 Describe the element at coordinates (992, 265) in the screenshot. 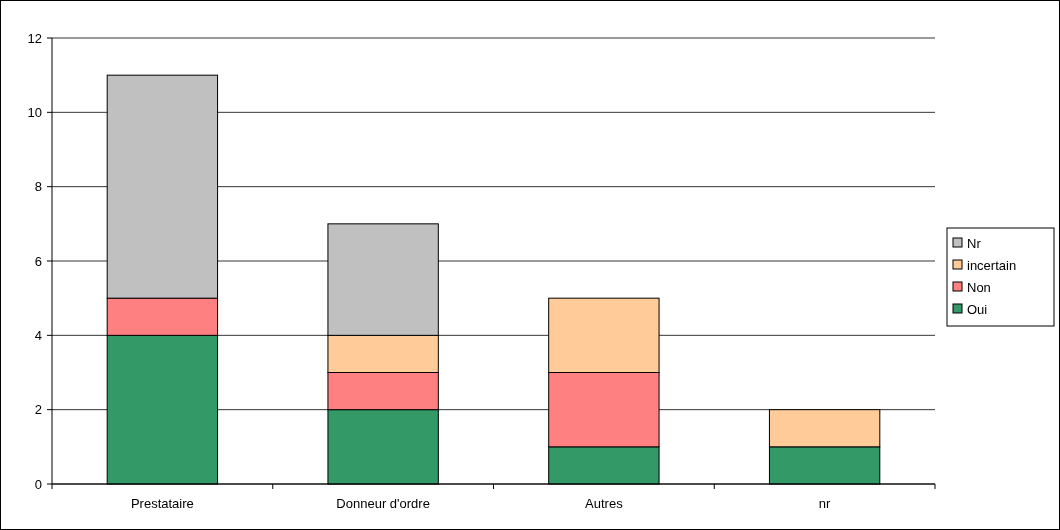

I see `legend-label: incertain` at that location.